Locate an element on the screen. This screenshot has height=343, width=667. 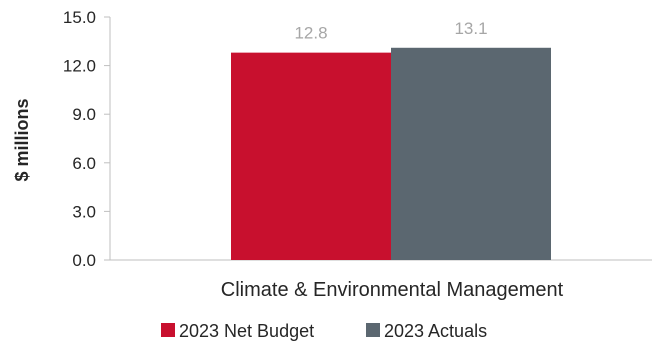
y-tick-label: 12.0 is located at coordinates (79, 66).